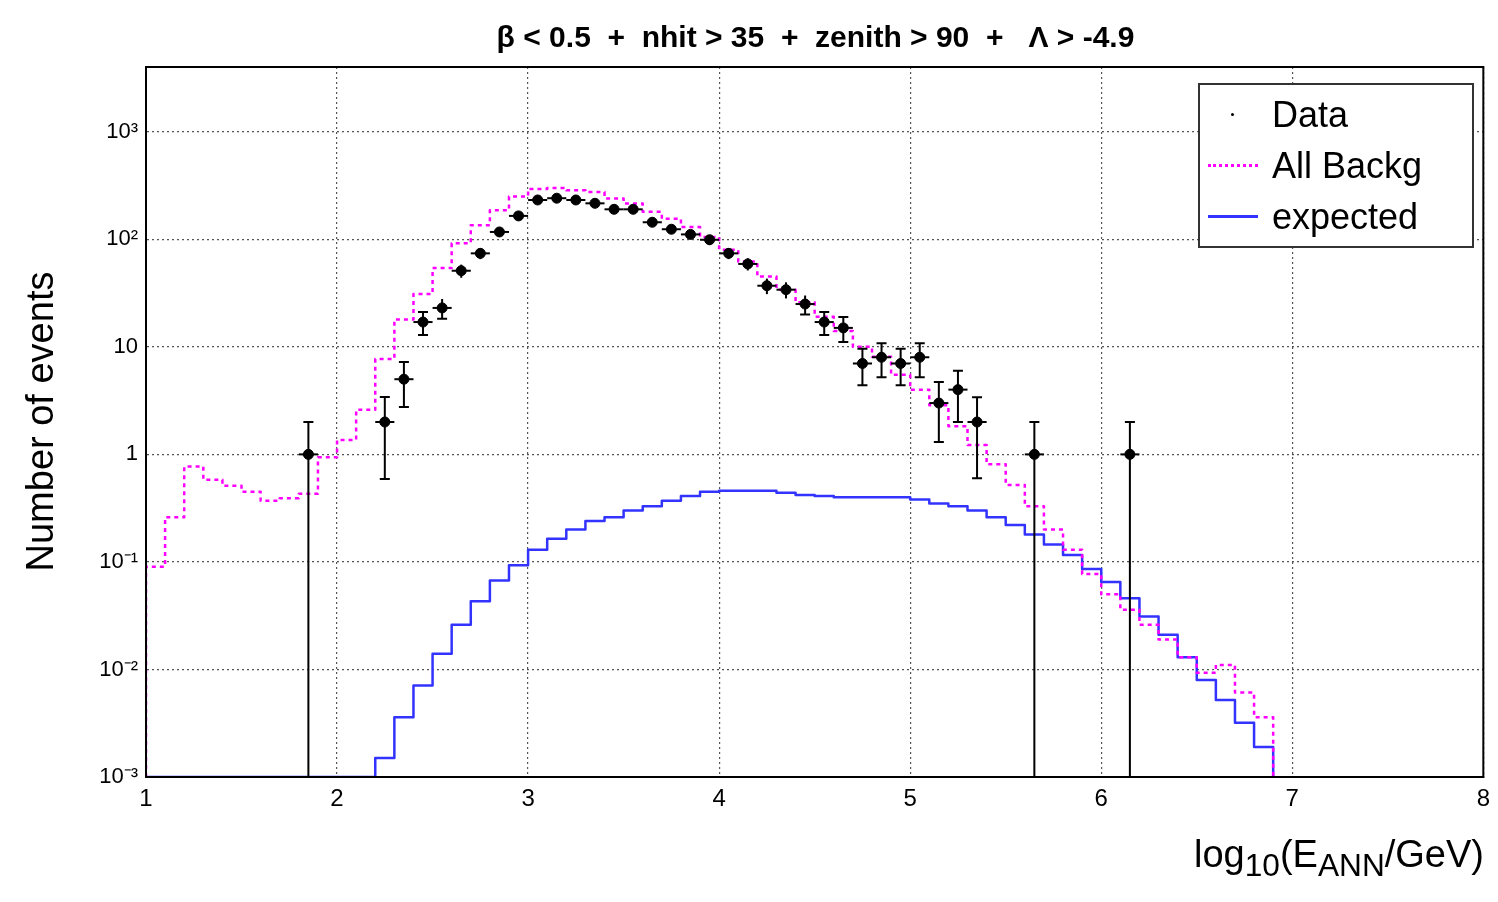 The image size is (1498, 902). What do you see at coordinates (122, 130) in the screenshot?
I see `y-tick-label: 10³` at bounding box center [122, 130].